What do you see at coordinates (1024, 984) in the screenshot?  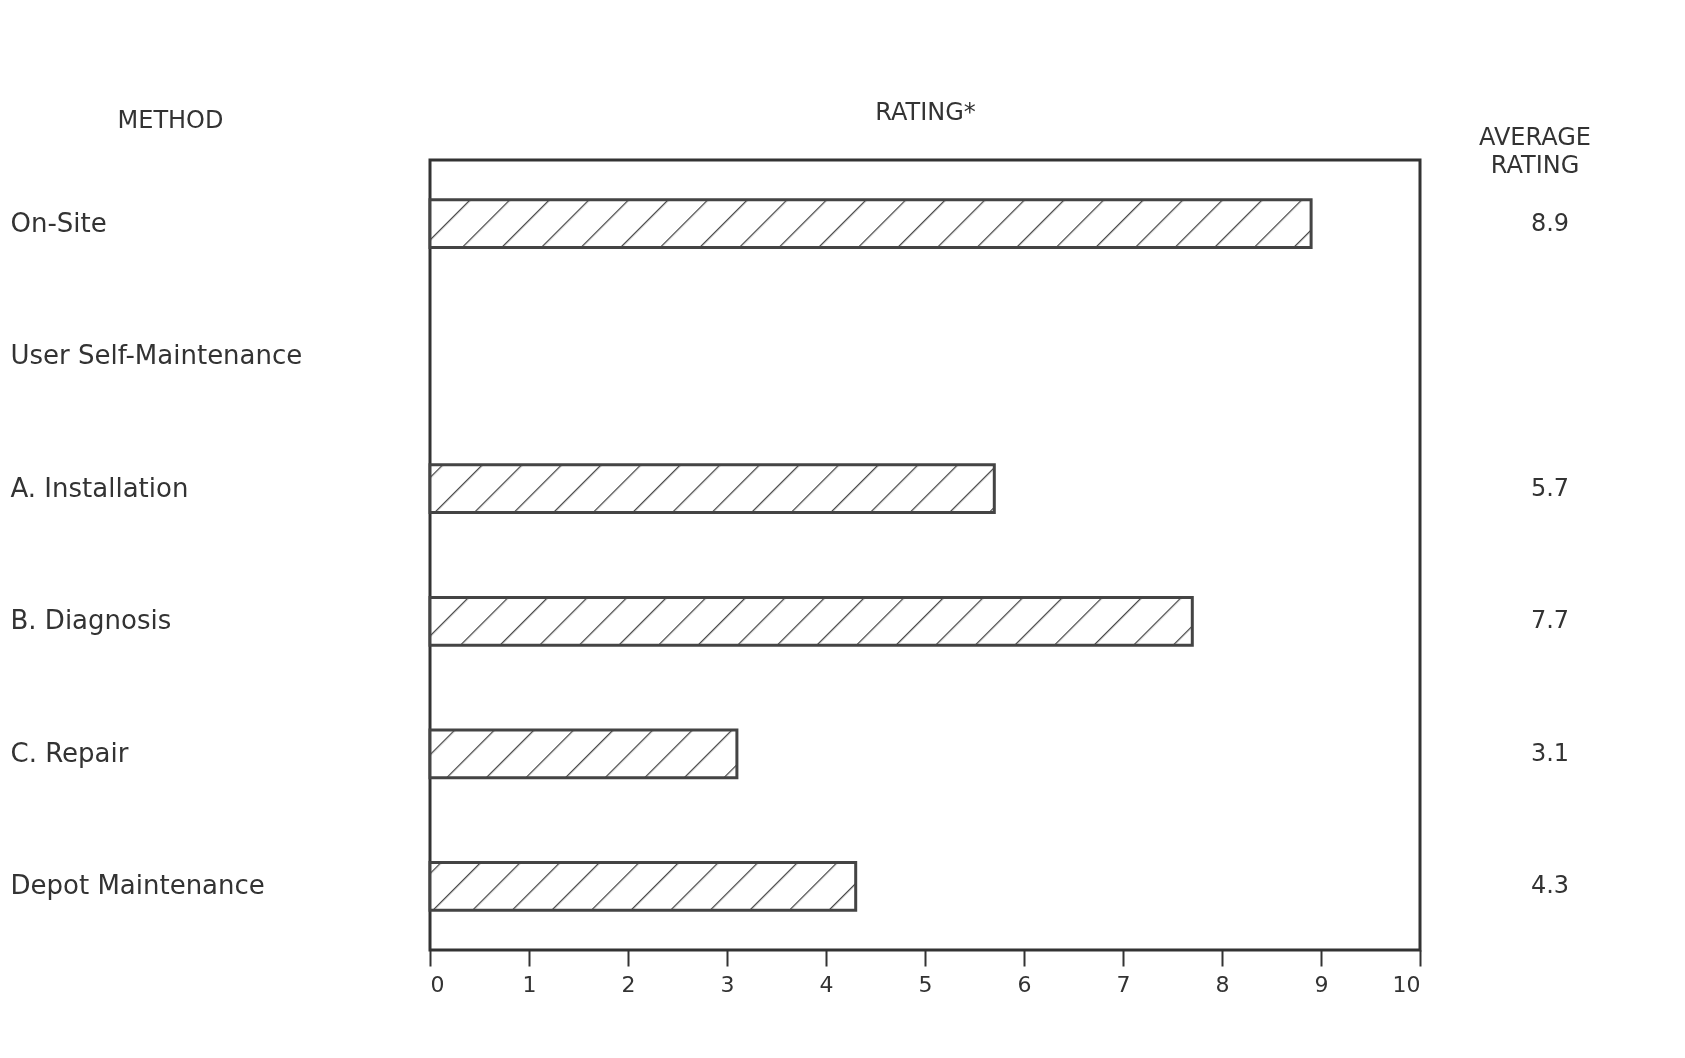 I see `x-tick-label: 6` at bounding box center [1024, 984].